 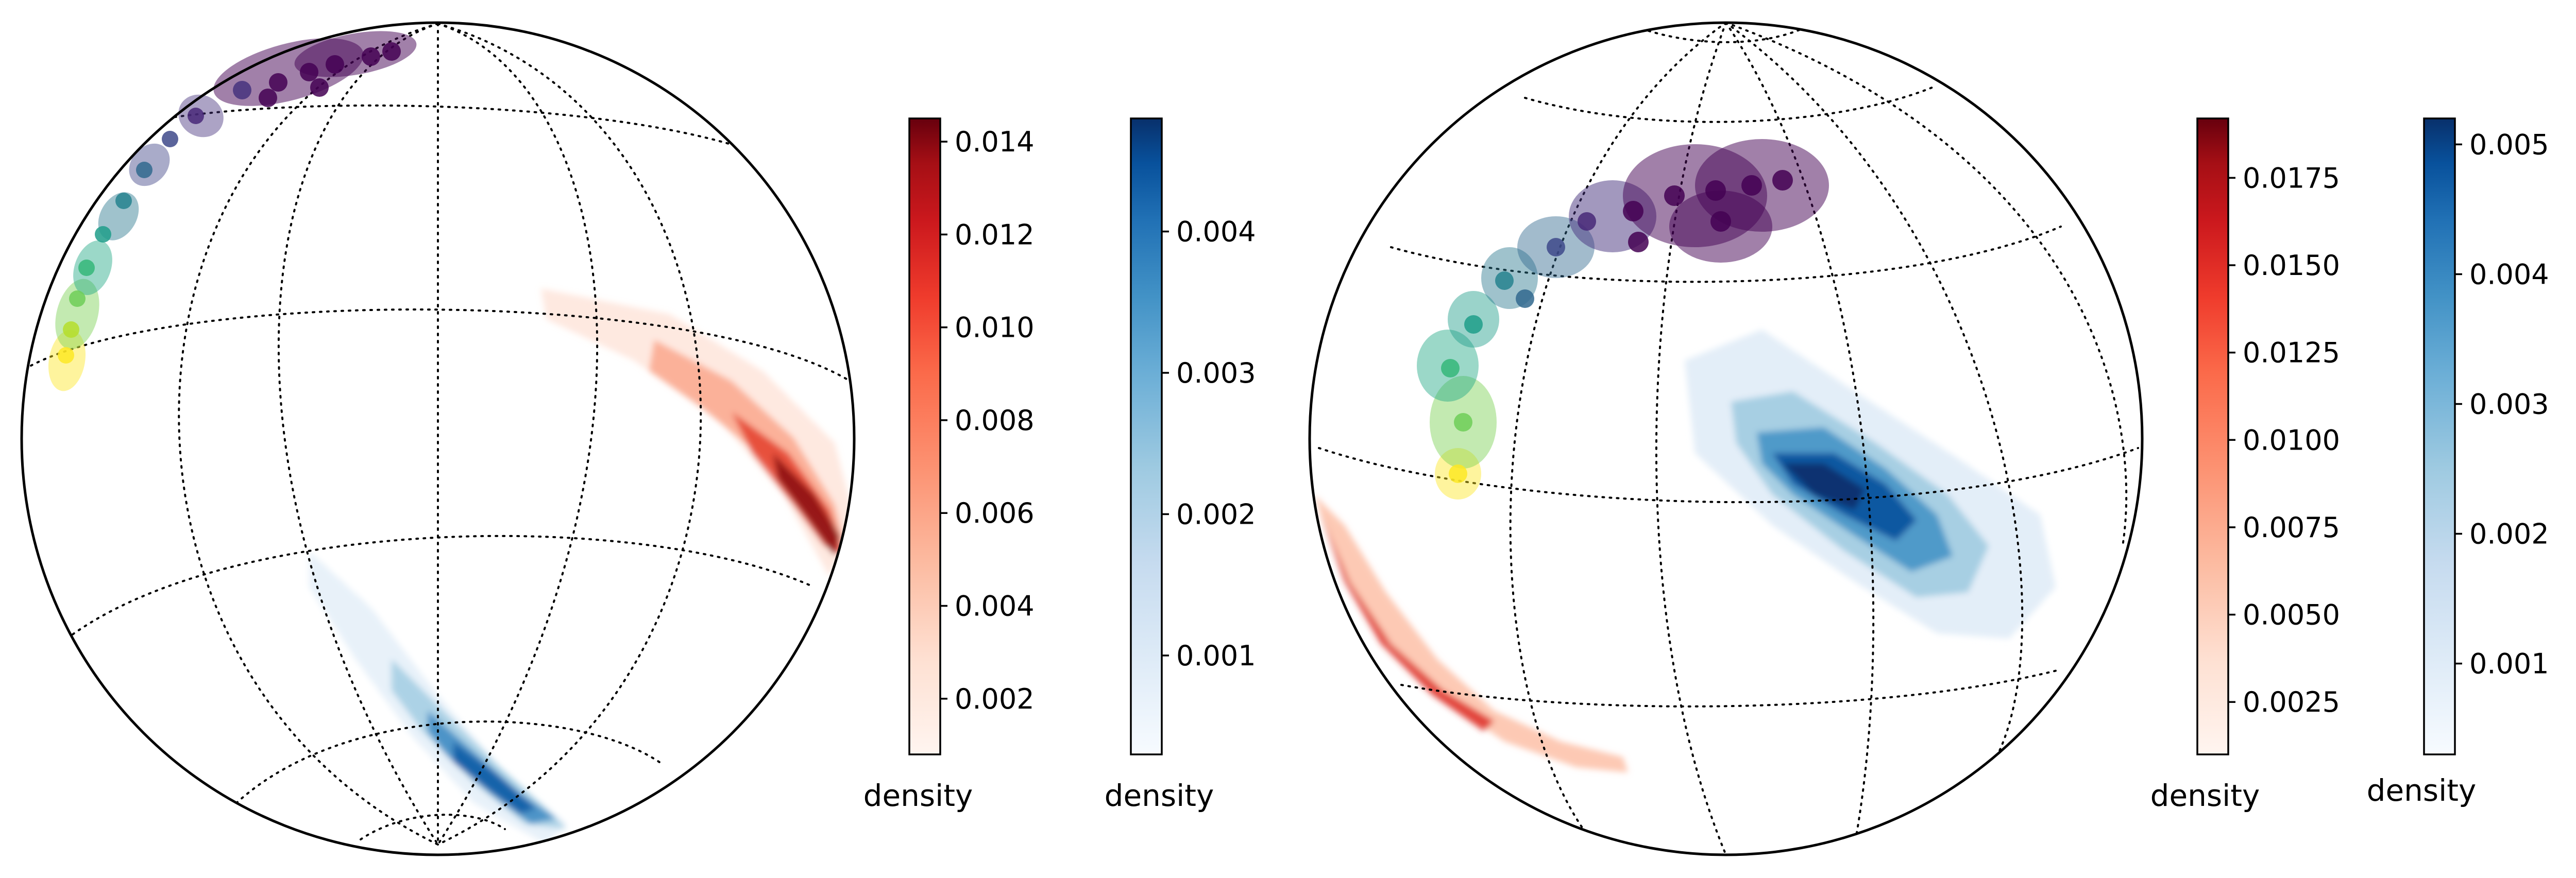 What do you see at coordinates (1209, 444) in the screenshot?
I see `colorbar-ticks: 0.001 0.002 0.003 0.004` at bounding box center [1209, 444].